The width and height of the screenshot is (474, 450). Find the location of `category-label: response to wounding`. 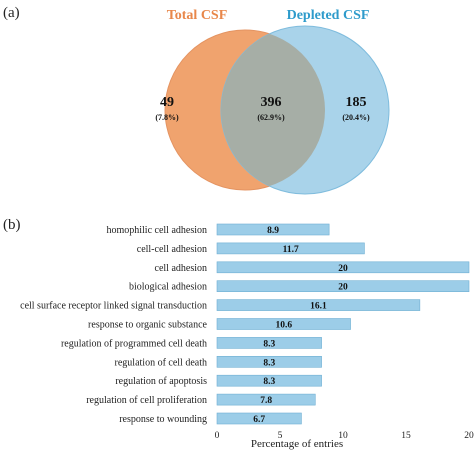

category-label: response to wounding is located at coordinates (163, 419).